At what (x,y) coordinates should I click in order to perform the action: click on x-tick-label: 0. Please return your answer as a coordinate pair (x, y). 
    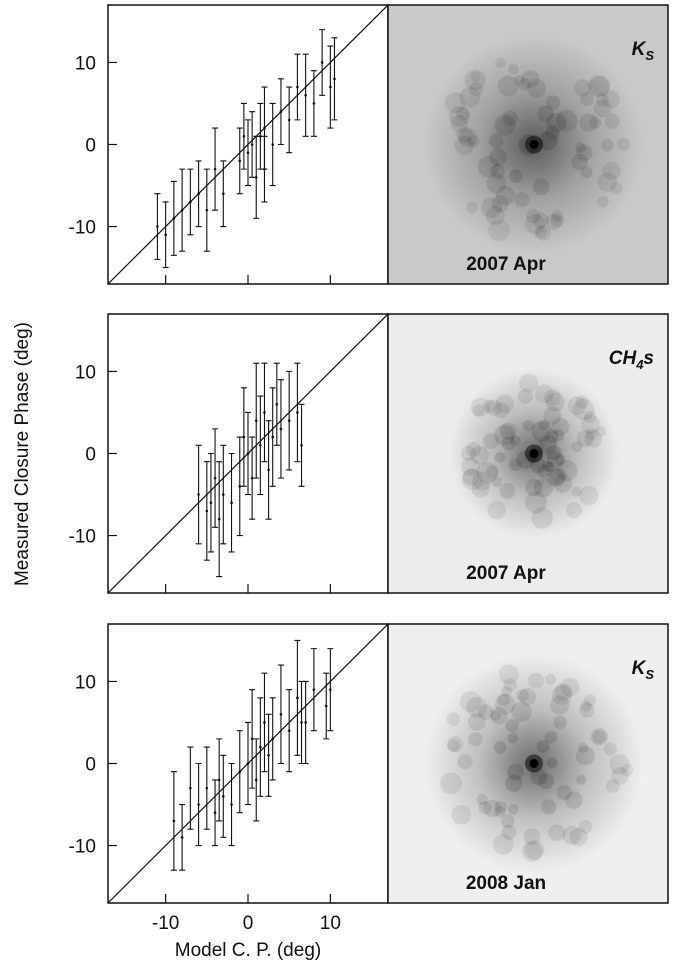
    Looking at the image, I should click on (248, 923).